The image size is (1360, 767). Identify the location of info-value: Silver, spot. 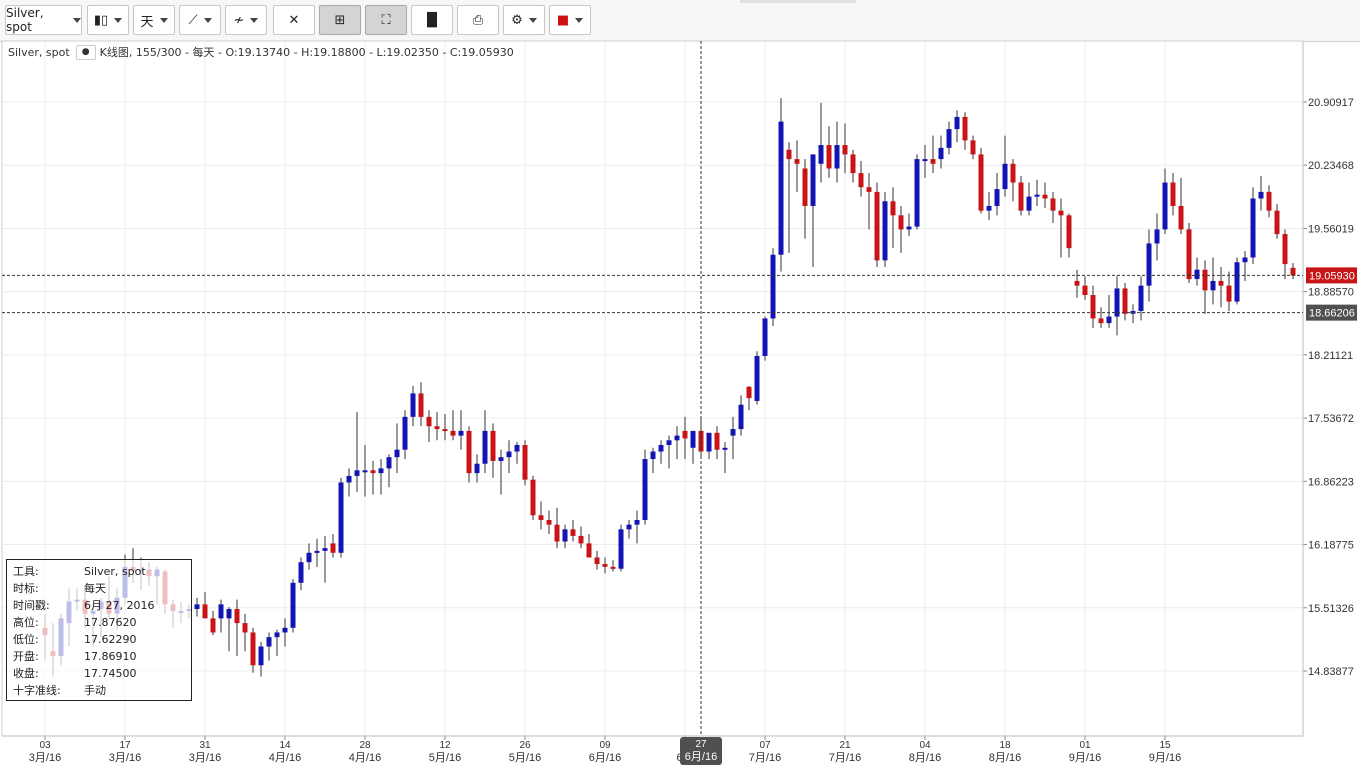
(115, 571).